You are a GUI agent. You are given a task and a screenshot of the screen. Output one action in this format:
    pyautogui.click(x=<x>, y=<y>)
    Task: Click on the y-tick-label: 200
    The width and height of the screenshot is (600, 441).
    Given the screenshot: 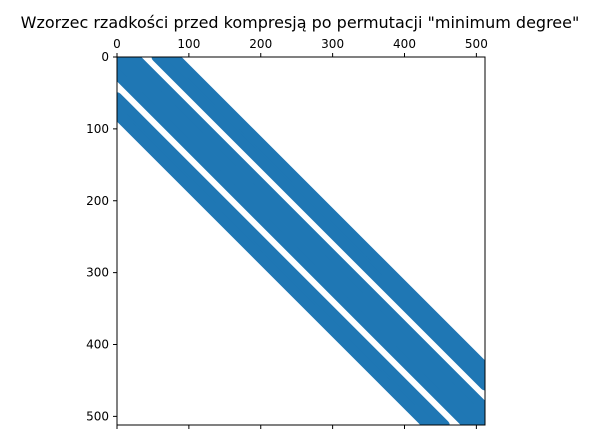 What is the action you would take?
    pyautogui.click(x=97, y=201)
    